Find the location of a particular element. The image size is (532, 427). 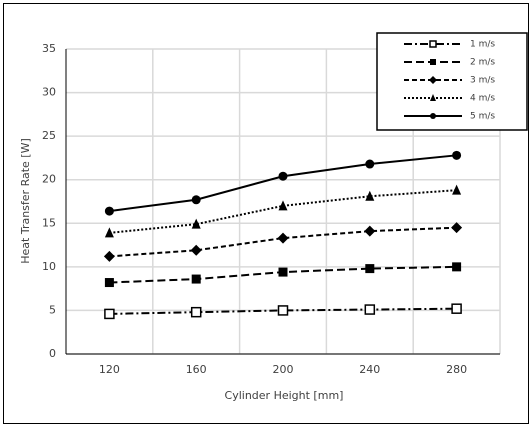

y-tick-label: 35 is located at coordinates (49, 48).